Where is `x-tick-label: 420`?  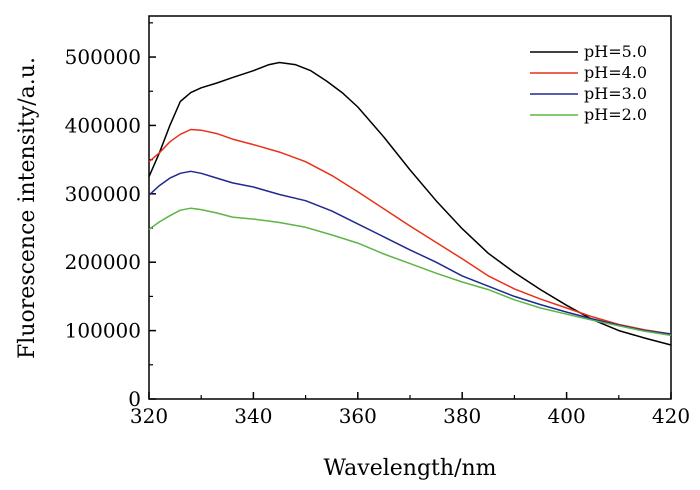 x-tick-label: 420 is located at coordinates (671, 416).